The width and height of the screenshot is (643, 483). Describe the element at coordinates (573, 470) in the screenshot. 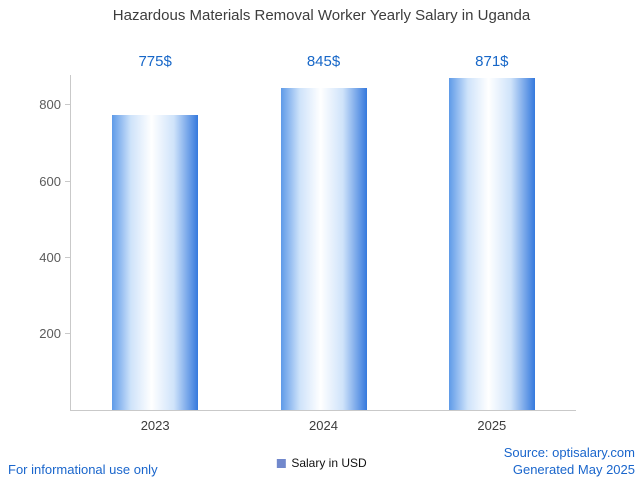

I see `generated-date: Generated May 2025` at that location.